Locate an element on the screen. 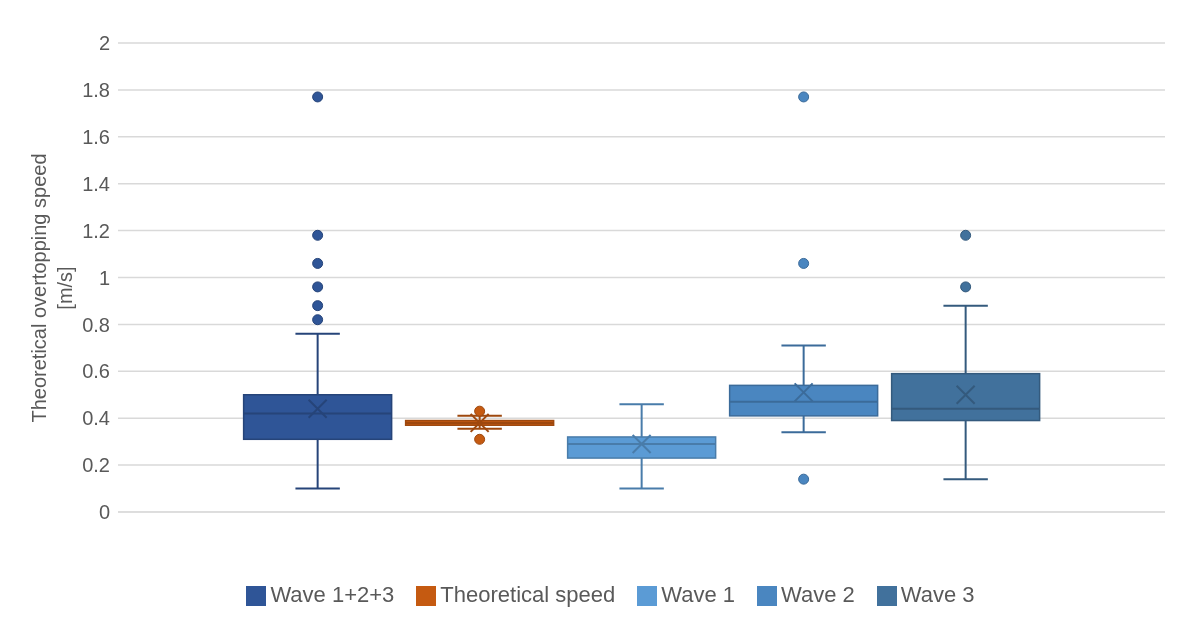  y-tick-label: 0.6 is located at coordinates (96, 371).